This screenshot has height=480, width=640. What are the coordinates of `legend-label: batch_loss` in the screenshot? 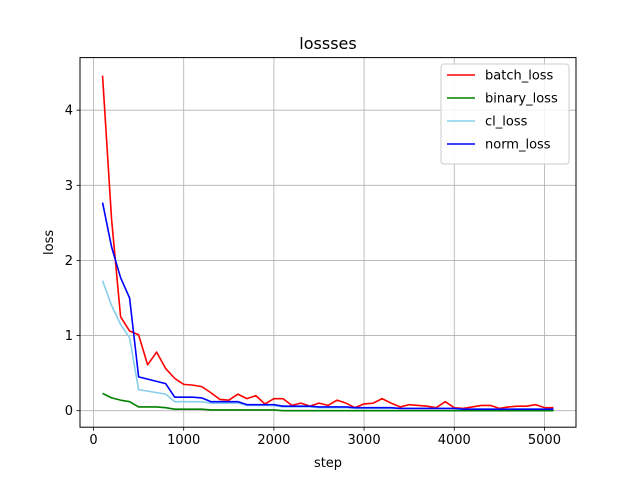 It's located at (519, 76).